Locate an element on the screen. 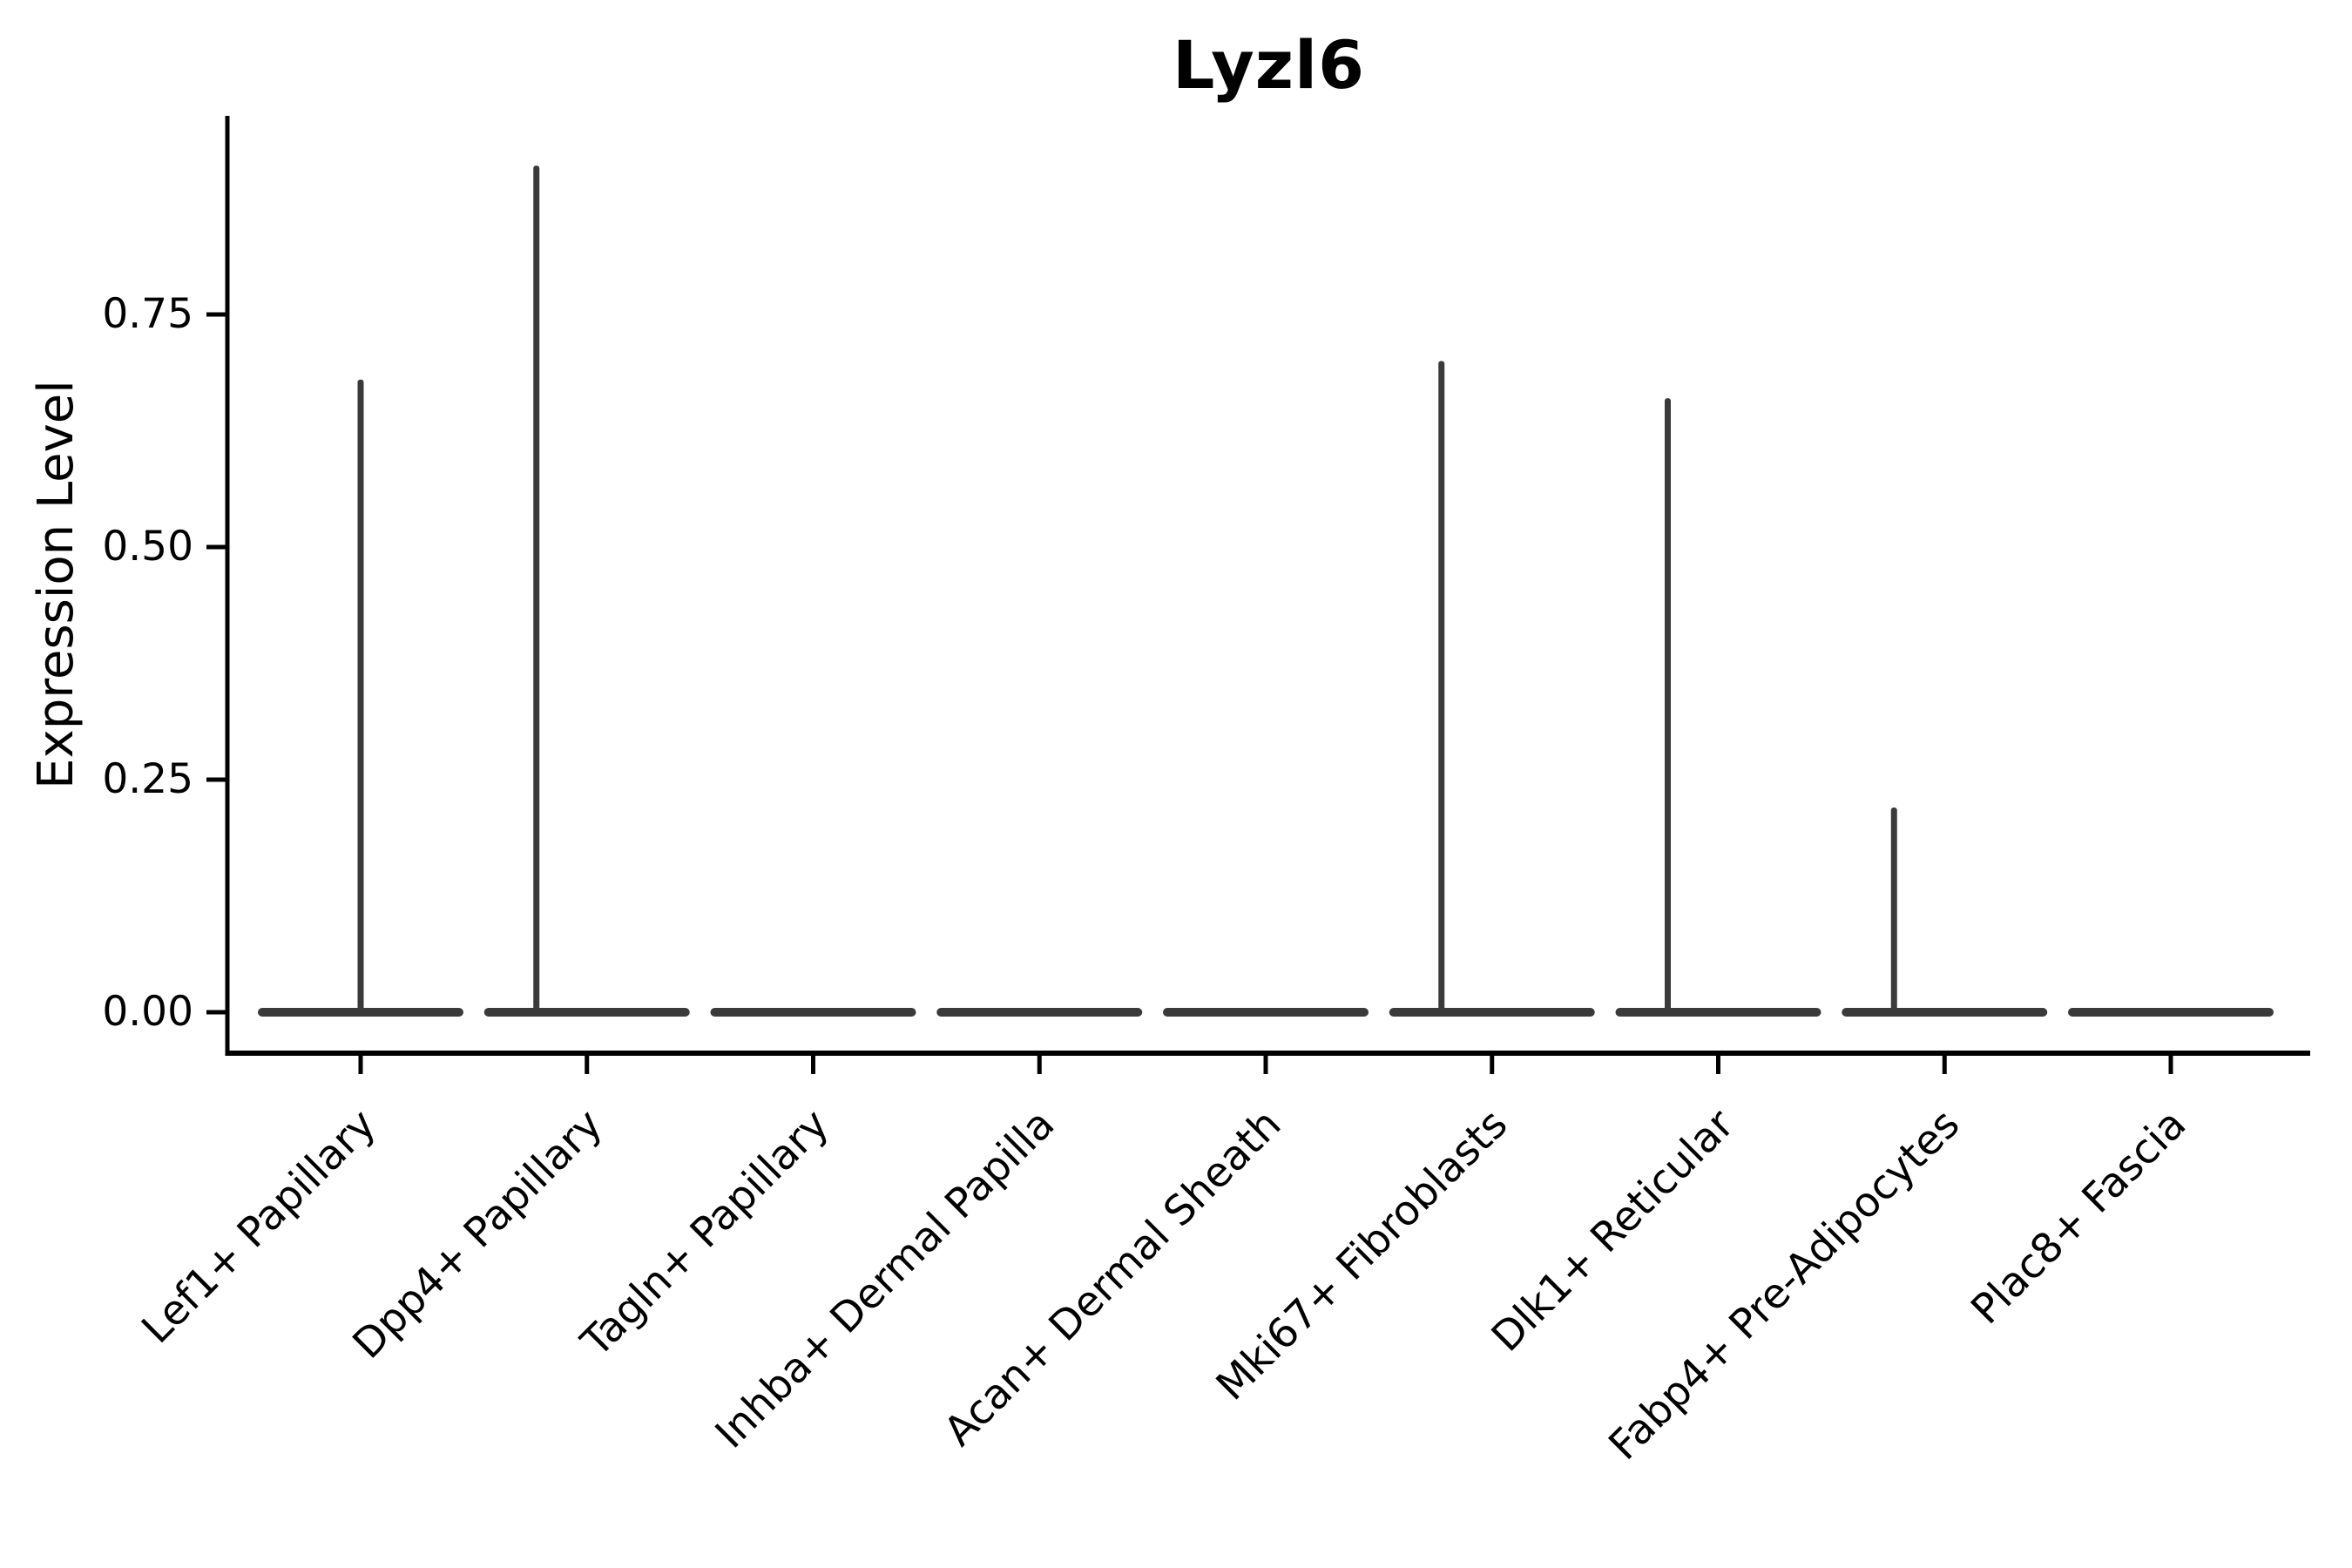  y-tick-label: 0.00 is located at coordinates (147, 1012).